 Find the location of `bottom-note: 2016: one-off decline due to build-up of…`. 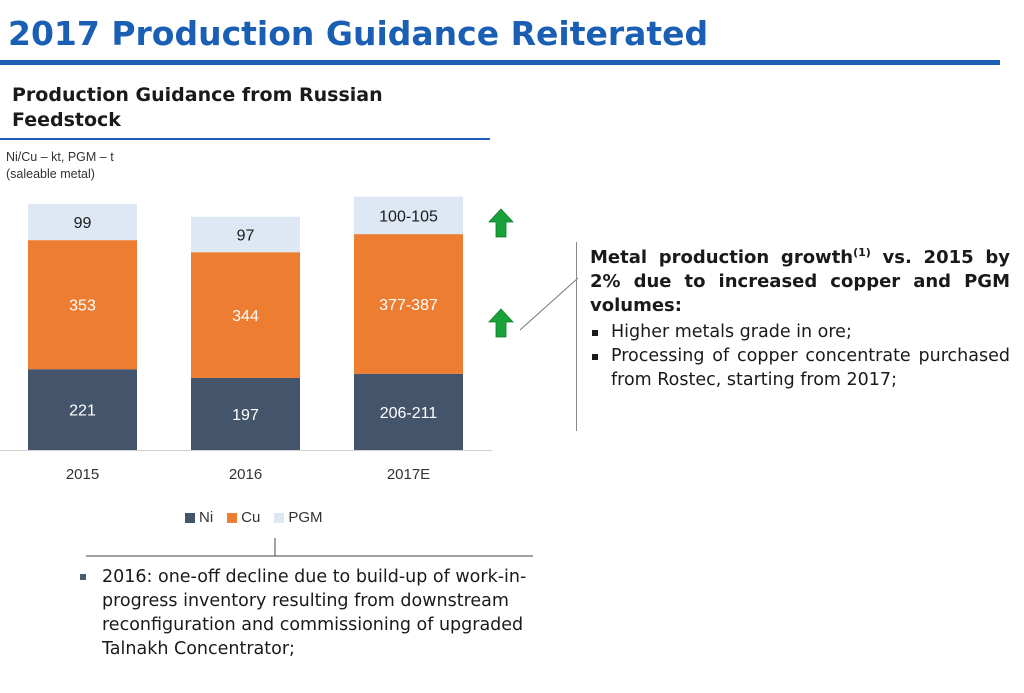

bottom-note: 2016: one-off decline due to build-up of… is located at coordinates (317, 613).